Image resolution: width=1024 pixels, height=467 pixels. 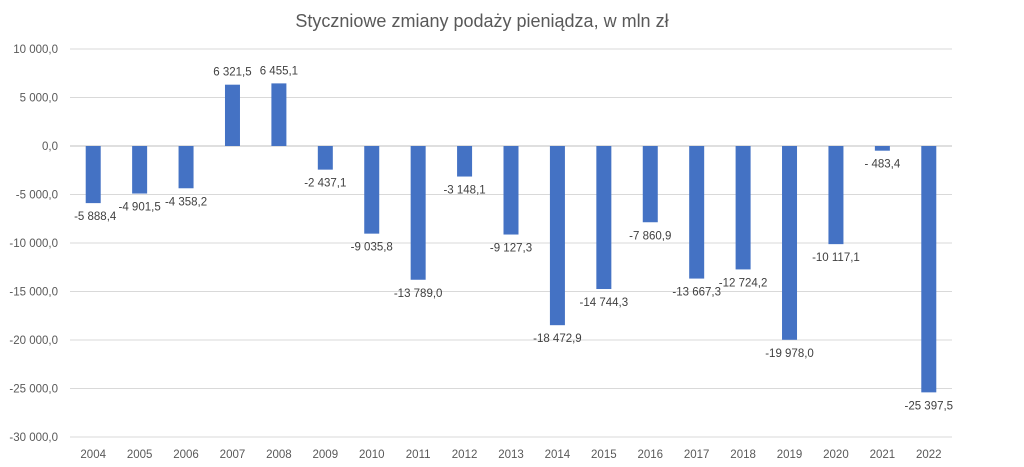 What do you see at coordinates (511, 249) in the screenshot?
I see `data-label: -9 127,3` at bounding box center [511, 249].